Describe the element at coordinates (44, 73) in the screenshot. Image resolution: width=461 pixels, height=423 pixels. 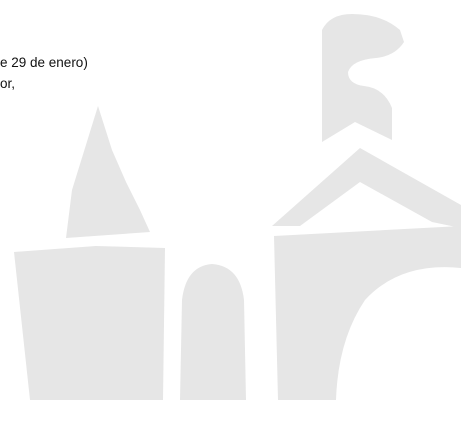
I see `document-text: e 29 de enero) or,` at that location.